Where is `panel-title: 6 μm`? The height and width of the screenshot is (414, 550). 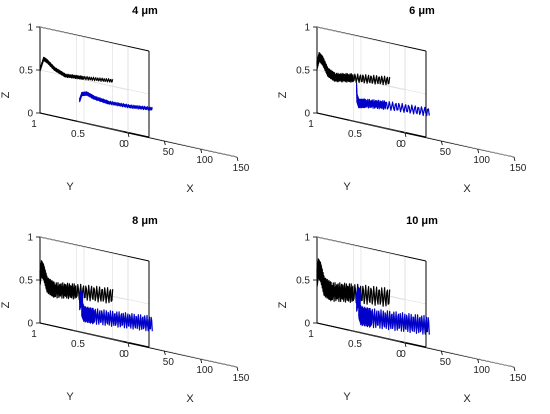
panel-title: 6 μm is located at coordinates (422, 11).